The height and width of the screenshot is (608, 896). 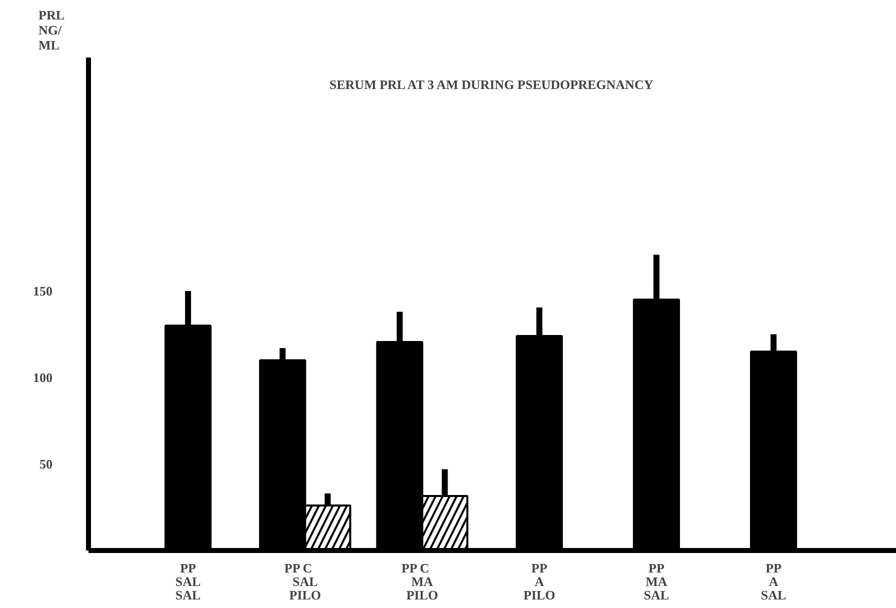 What do you see at coordinates (422, 588) in the screenshot?
I see `x-tick-label: MA PILO` at bounding box center [422, 588].